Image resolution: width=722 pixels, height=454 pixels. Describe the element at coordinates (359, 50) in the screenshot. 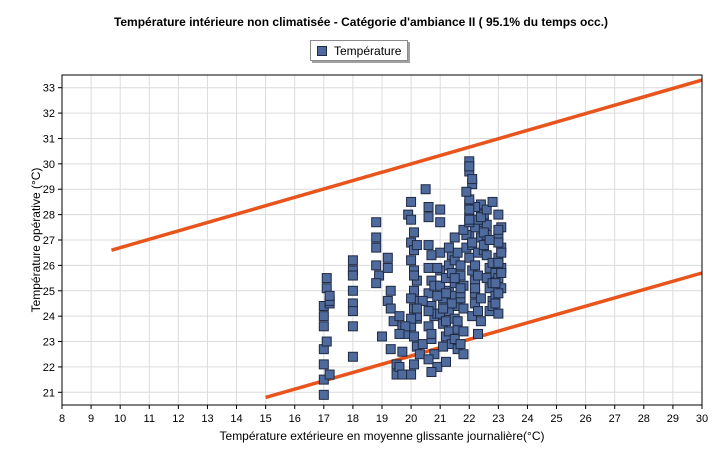

I see `legend: Température` at that location.